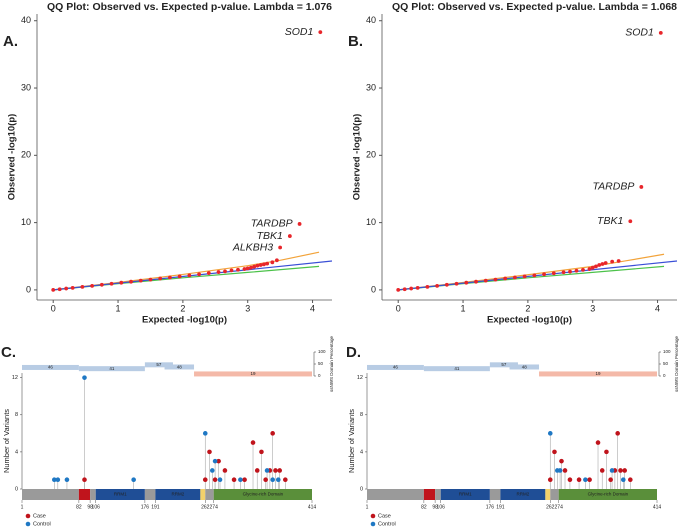 The image size is (685, 527). Describe the element at coordinates (193, 275) in the screenshot. I see `reference-line` at that location.